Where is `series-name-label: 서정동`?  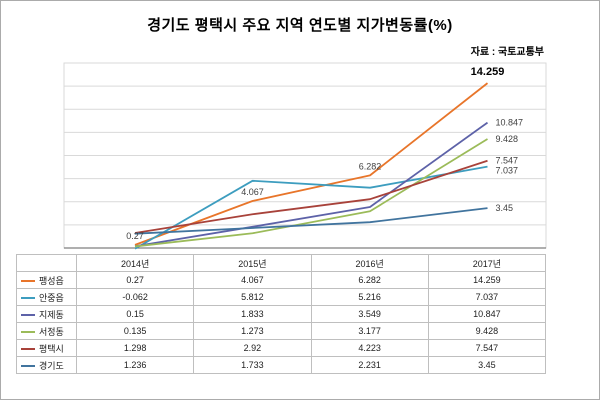
series-name-label: 서정동 is located at coordinates (51, 331).